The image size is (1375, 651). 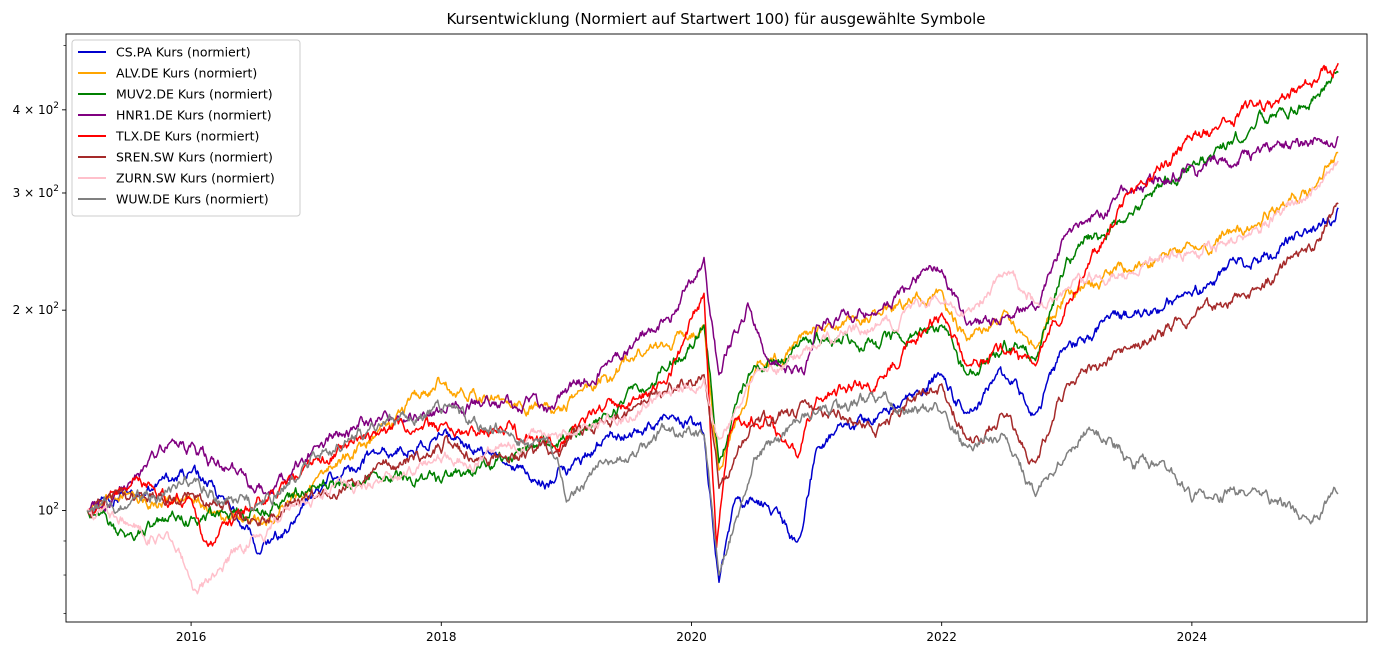 What do you see at coordinates (941, 637) in the screenshot?
I see `x-tick-label: 2022` at bounding box center [941, 637].